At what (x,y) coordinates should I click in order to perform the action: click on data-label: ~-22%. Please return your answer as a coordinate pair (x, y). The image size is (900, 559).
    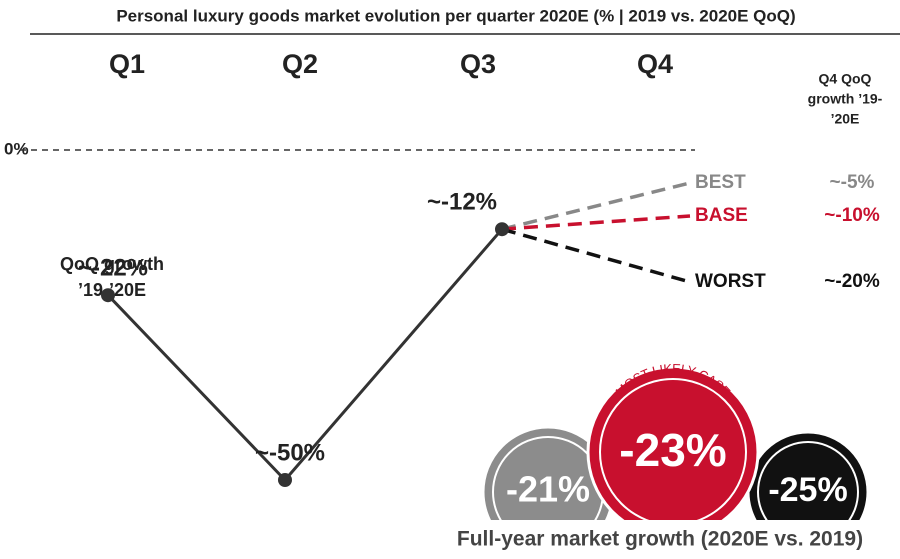
    Looking at the image, I should click on (113, 268).